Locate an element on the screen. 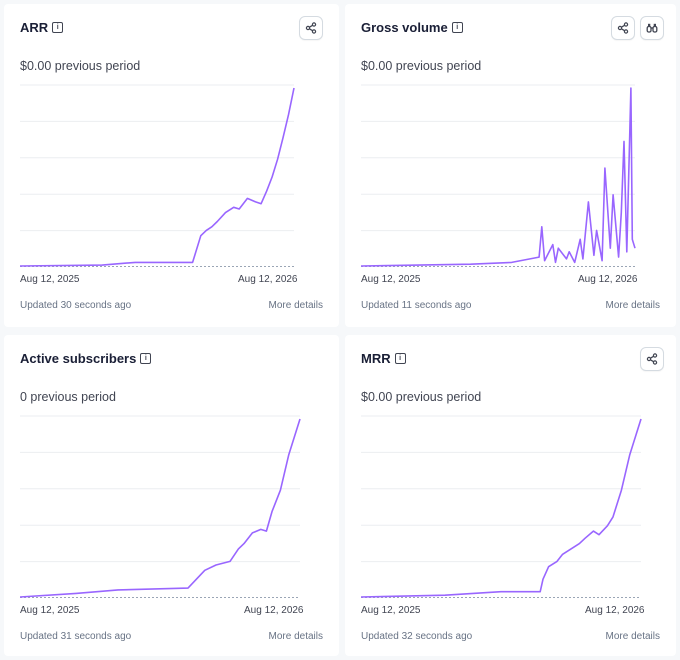 The height and width of the screenshot is (660, 680). card-title-text: Active subscribers is located at coordinates (78, 358).